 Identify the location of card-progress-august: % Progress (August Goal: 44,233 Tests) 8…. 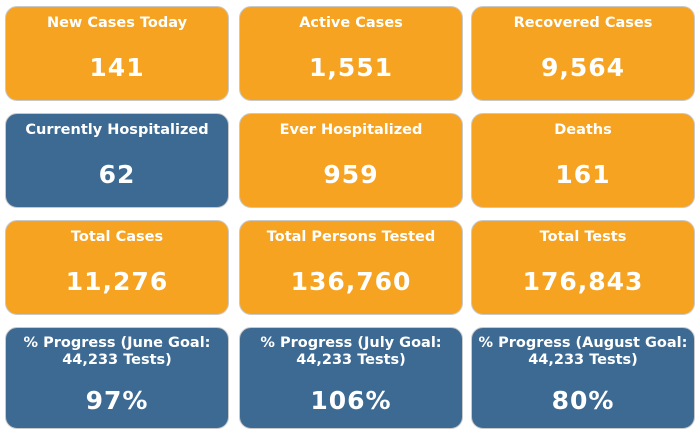
(583, 378).